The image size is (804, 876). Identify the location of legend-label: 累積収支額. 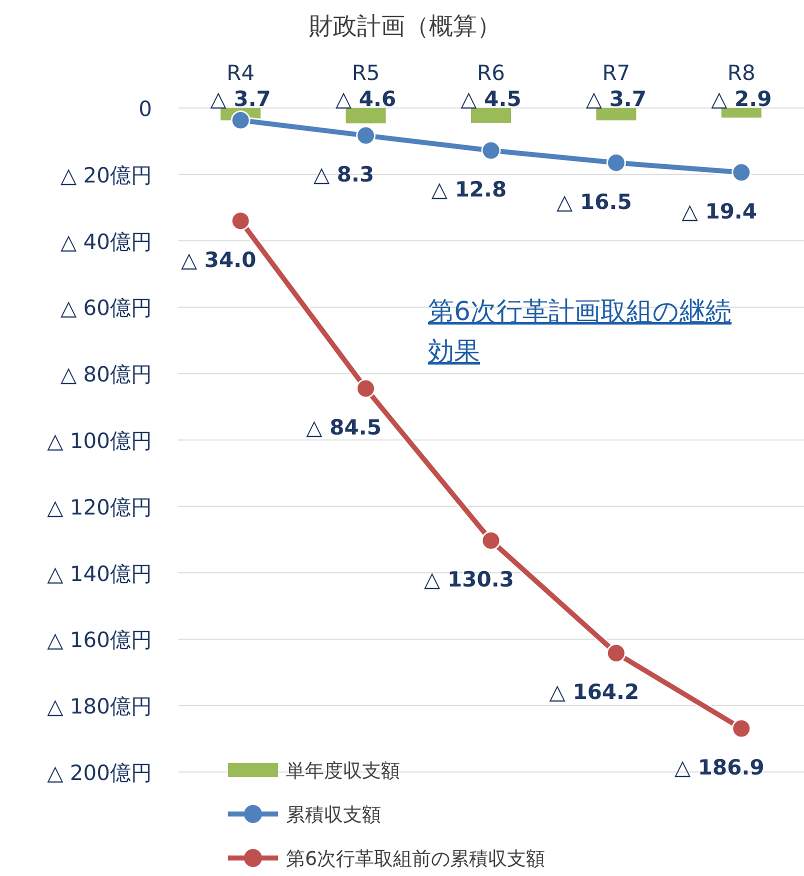
(333, 815).